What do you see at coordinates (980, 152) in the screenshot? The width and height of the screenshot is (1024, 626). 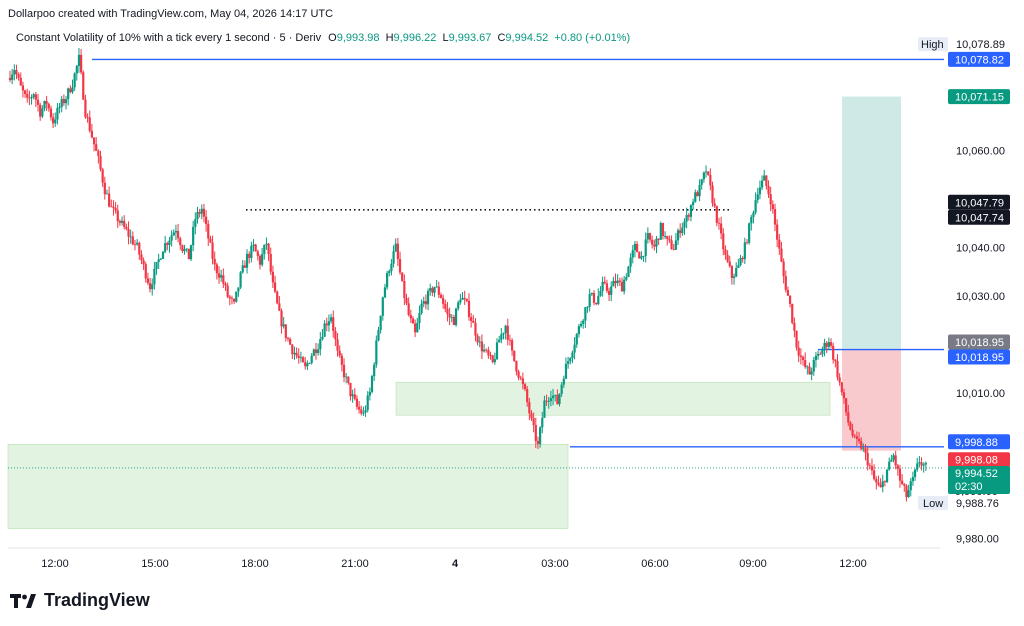 I see `y-tick-label: 10,060.00` at bounding box center [980, 152].